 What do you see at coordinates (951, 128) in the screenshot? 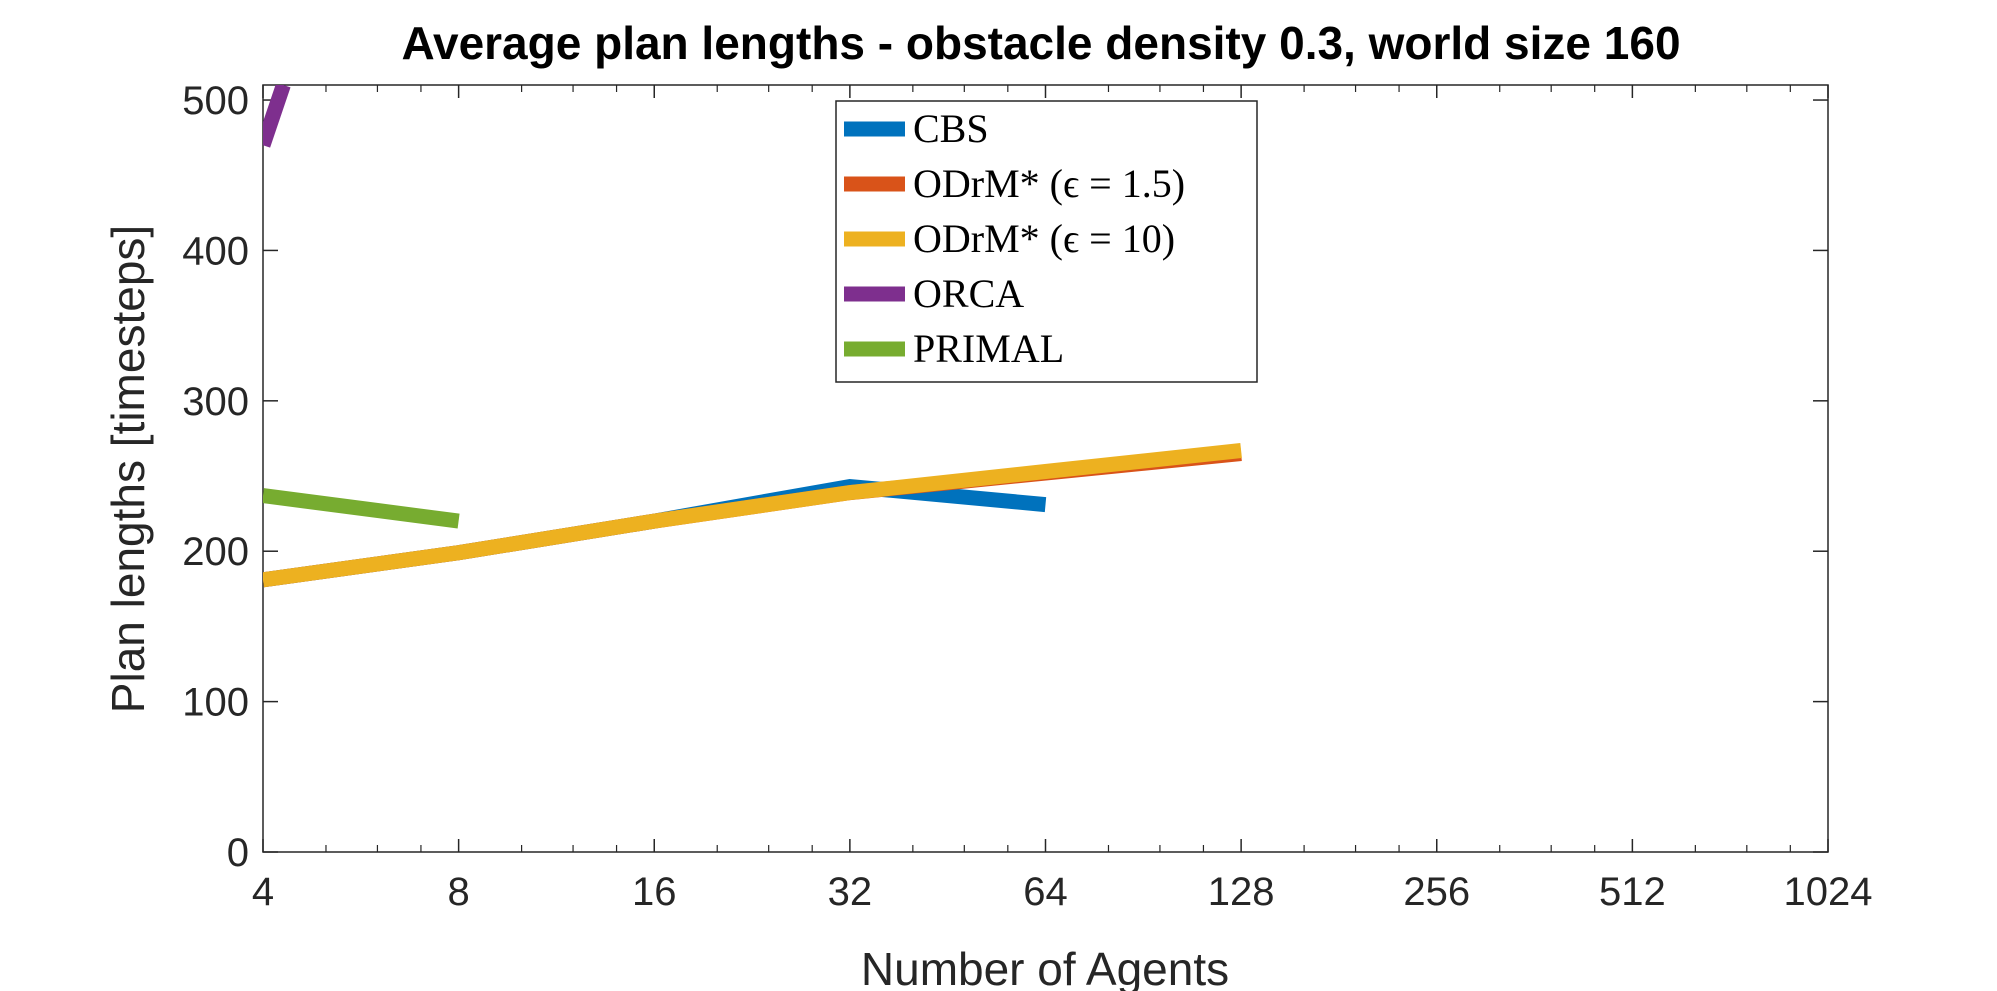
I see `legend-label: CBS` at bounding box center [951, 128].